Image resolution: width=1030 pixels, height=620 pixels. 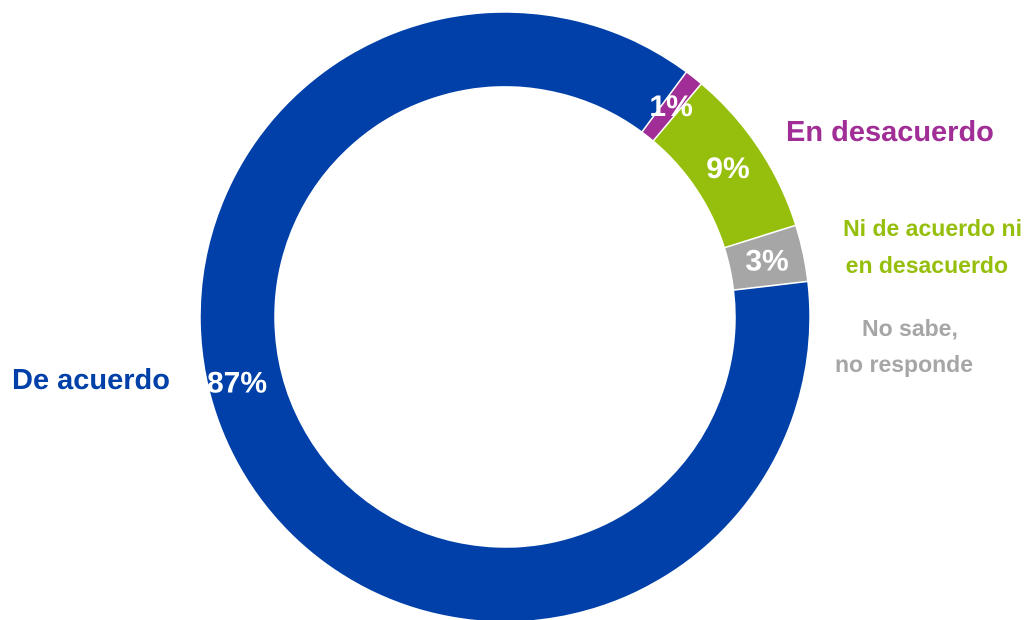 What do you see at coordinates (766, 260) in the screenshot?
I see `value-label-no-sabe-no-responde: 3%` at bounding box center [766, 260].